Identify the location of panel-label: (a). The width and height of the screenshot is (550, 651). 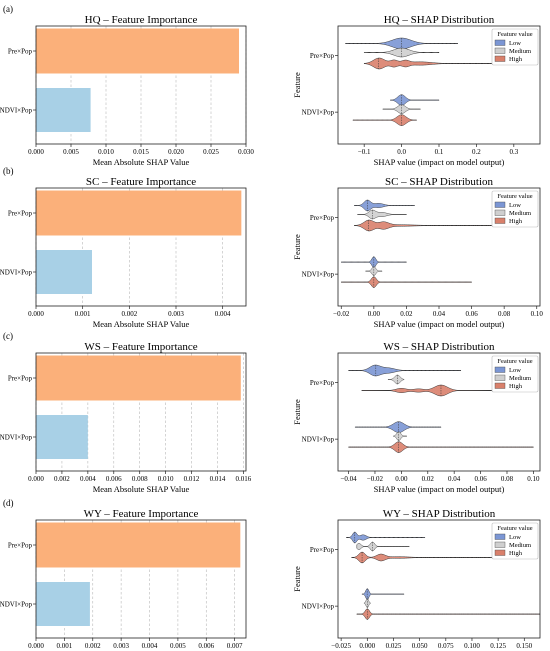
(8, 9).